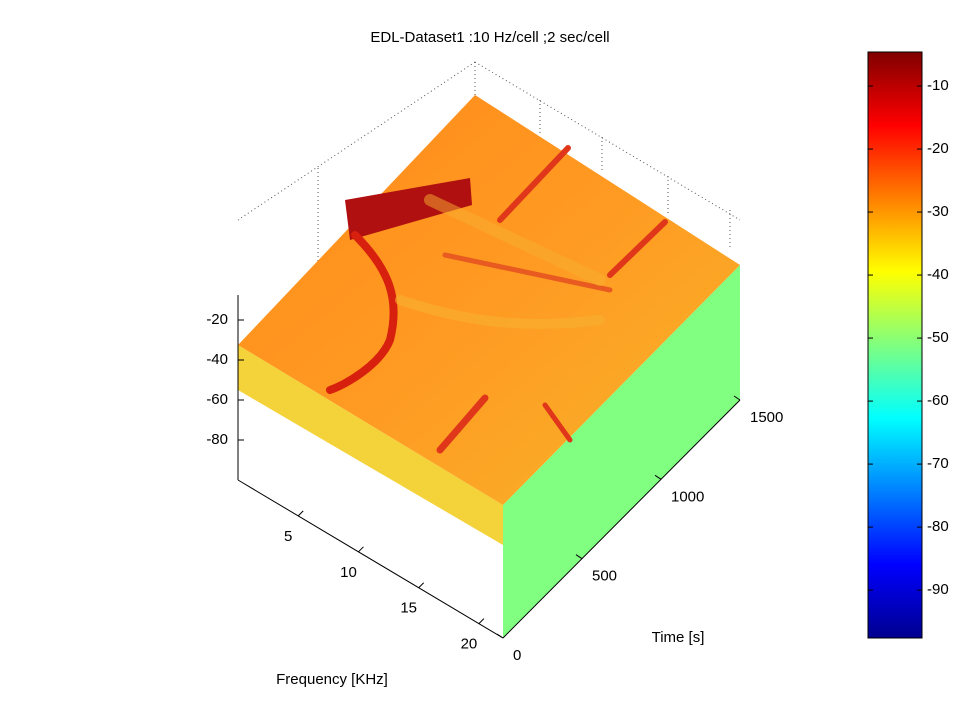 The image size is (960, 719). What do you see at coordinates (332, 679) in the screenshot?
I see `x-axis-label: Frequency [KHz]` at bounding box center [332, 679].